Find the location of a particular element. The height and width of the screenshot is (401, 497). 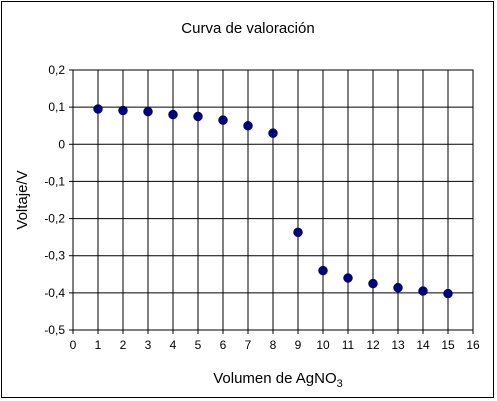

x-tick-label: 6 is located at coordinates (223, 345).